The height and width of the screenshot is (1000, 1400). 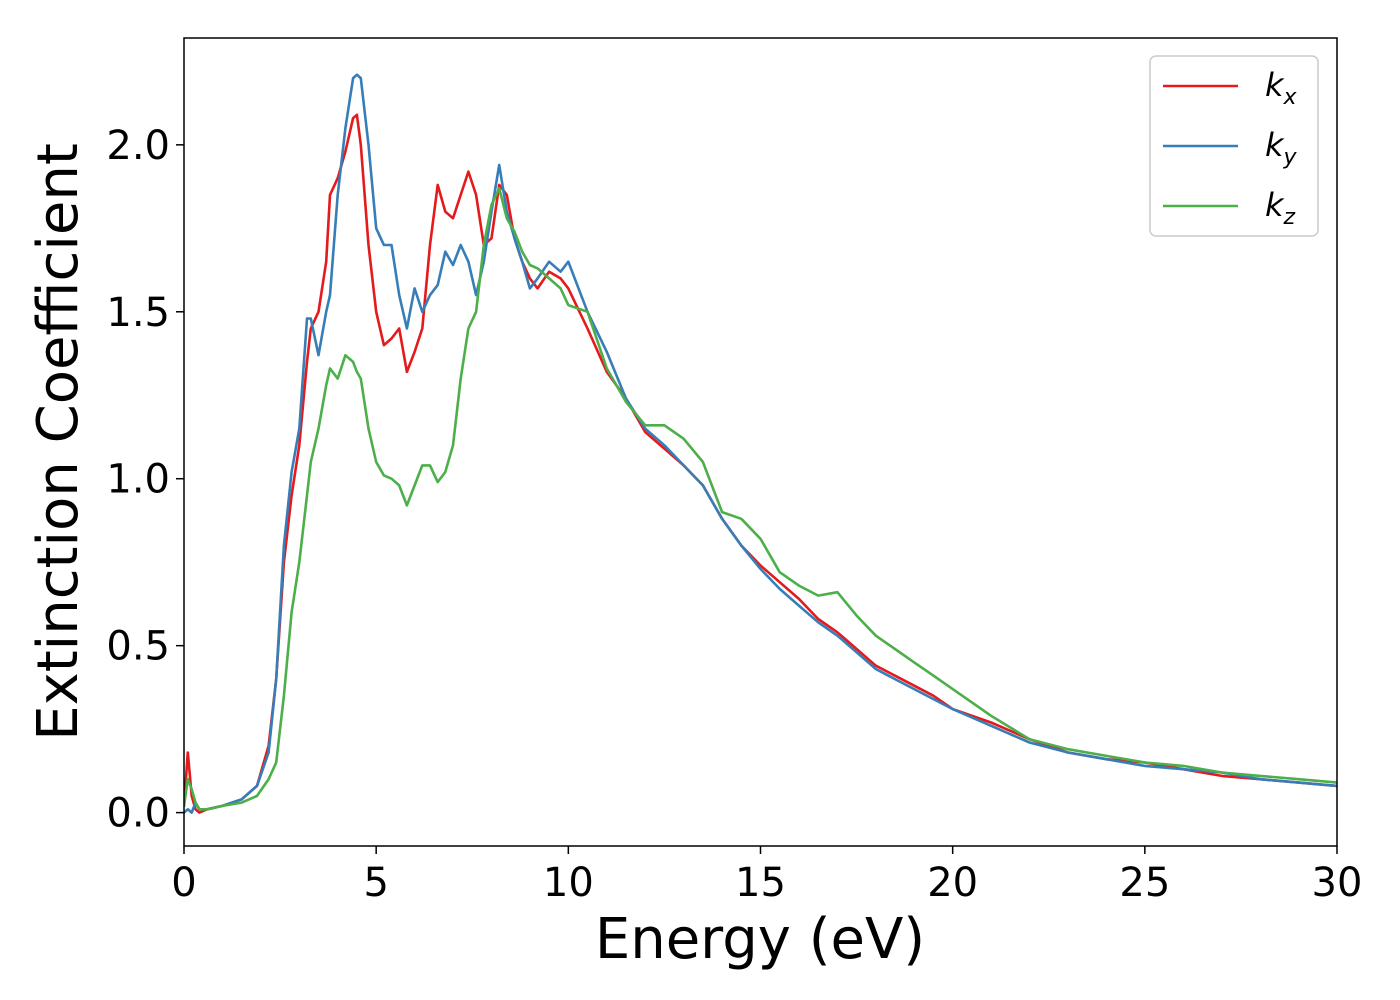 I want to click on x-tick-label: 5, so click(x=375, y=883).